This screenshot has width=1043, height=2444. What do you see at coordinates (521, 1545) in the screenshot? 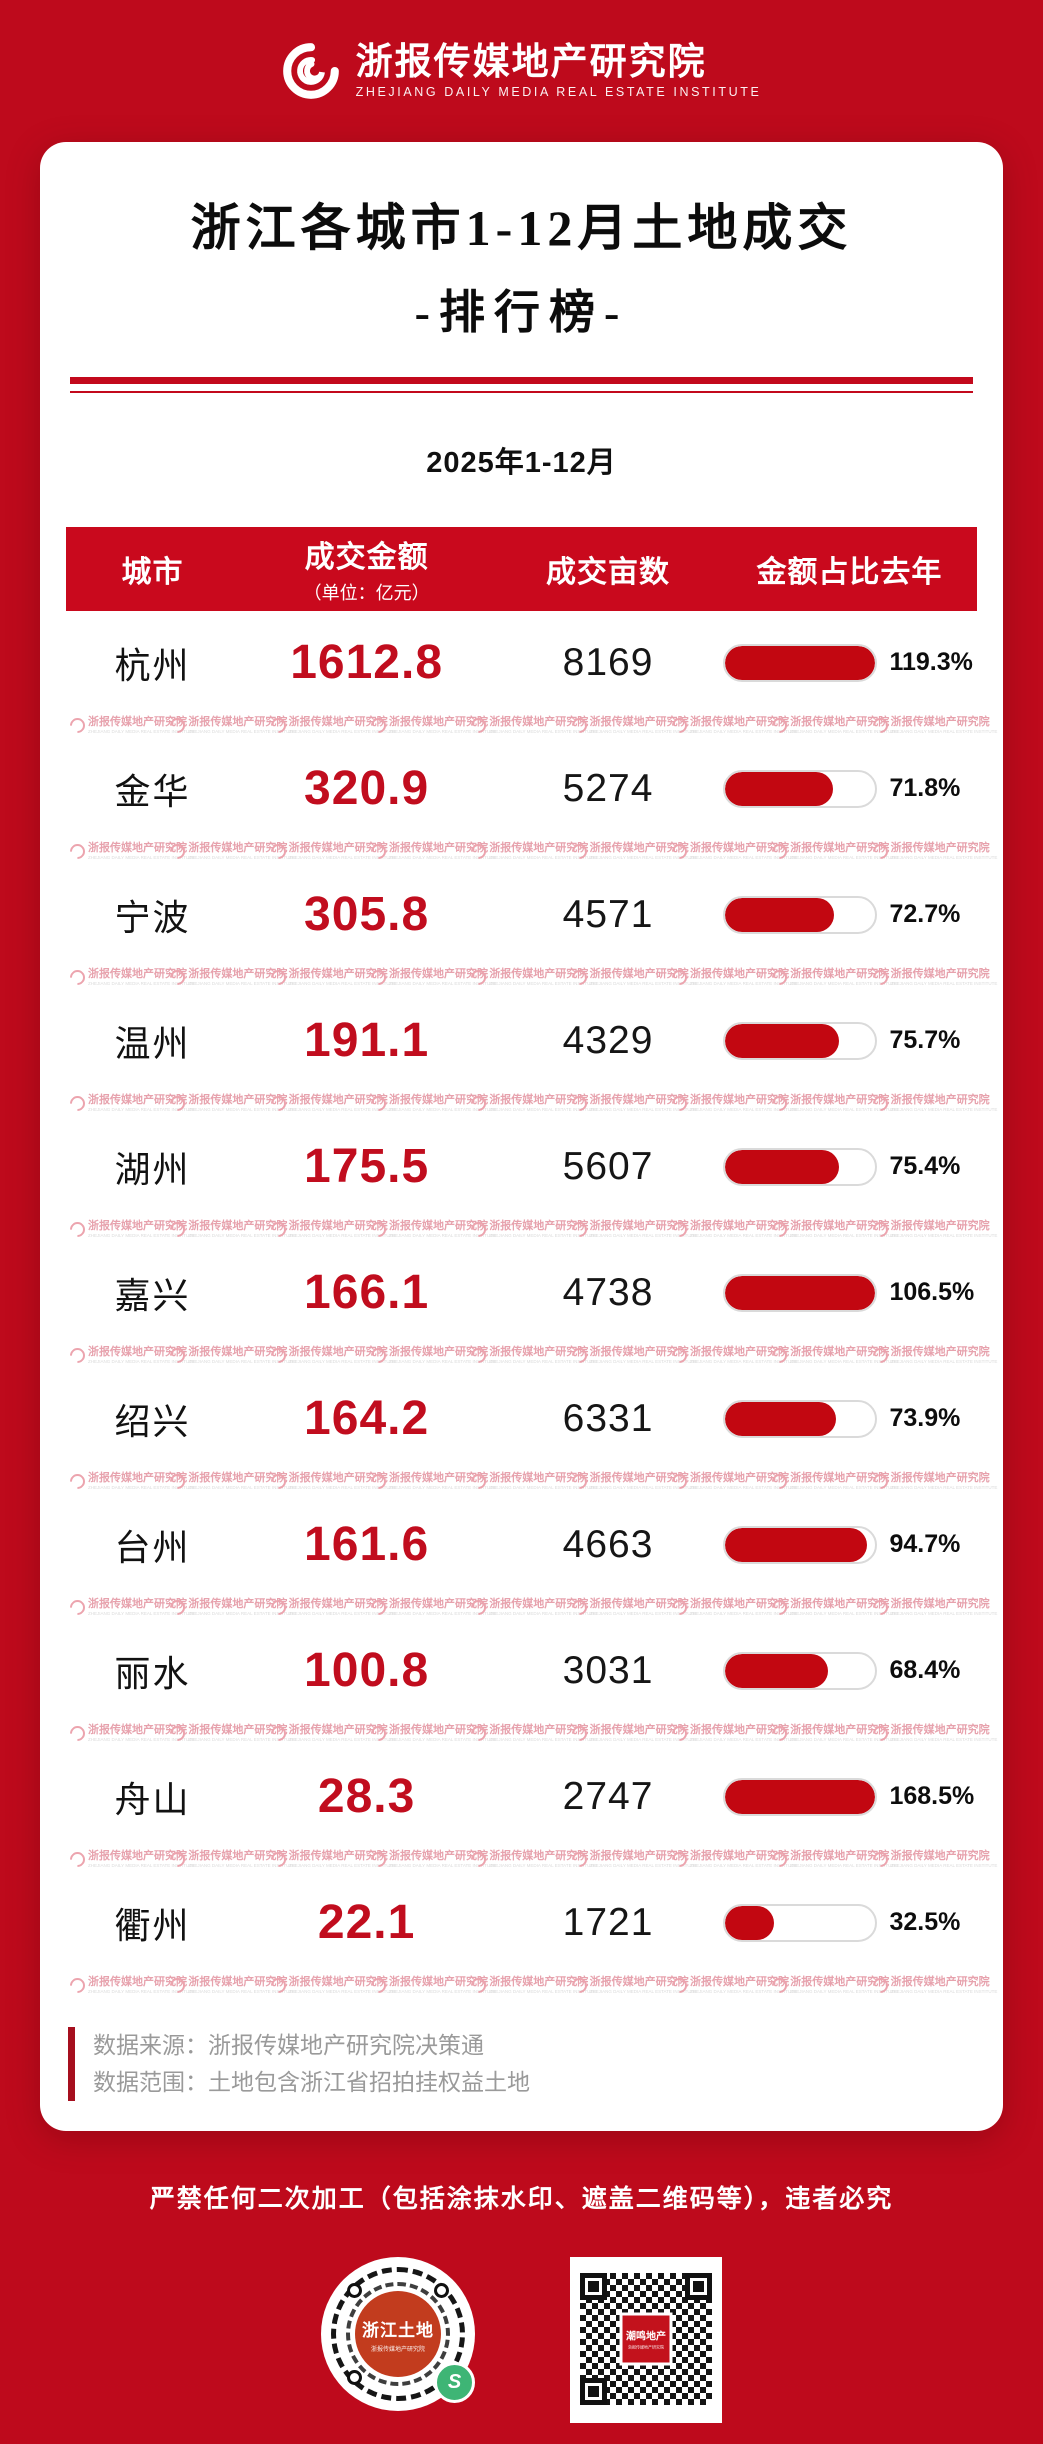
I see `table-row: 台州 161.6 4663 94.7%` at bounding box center [521, 1545].